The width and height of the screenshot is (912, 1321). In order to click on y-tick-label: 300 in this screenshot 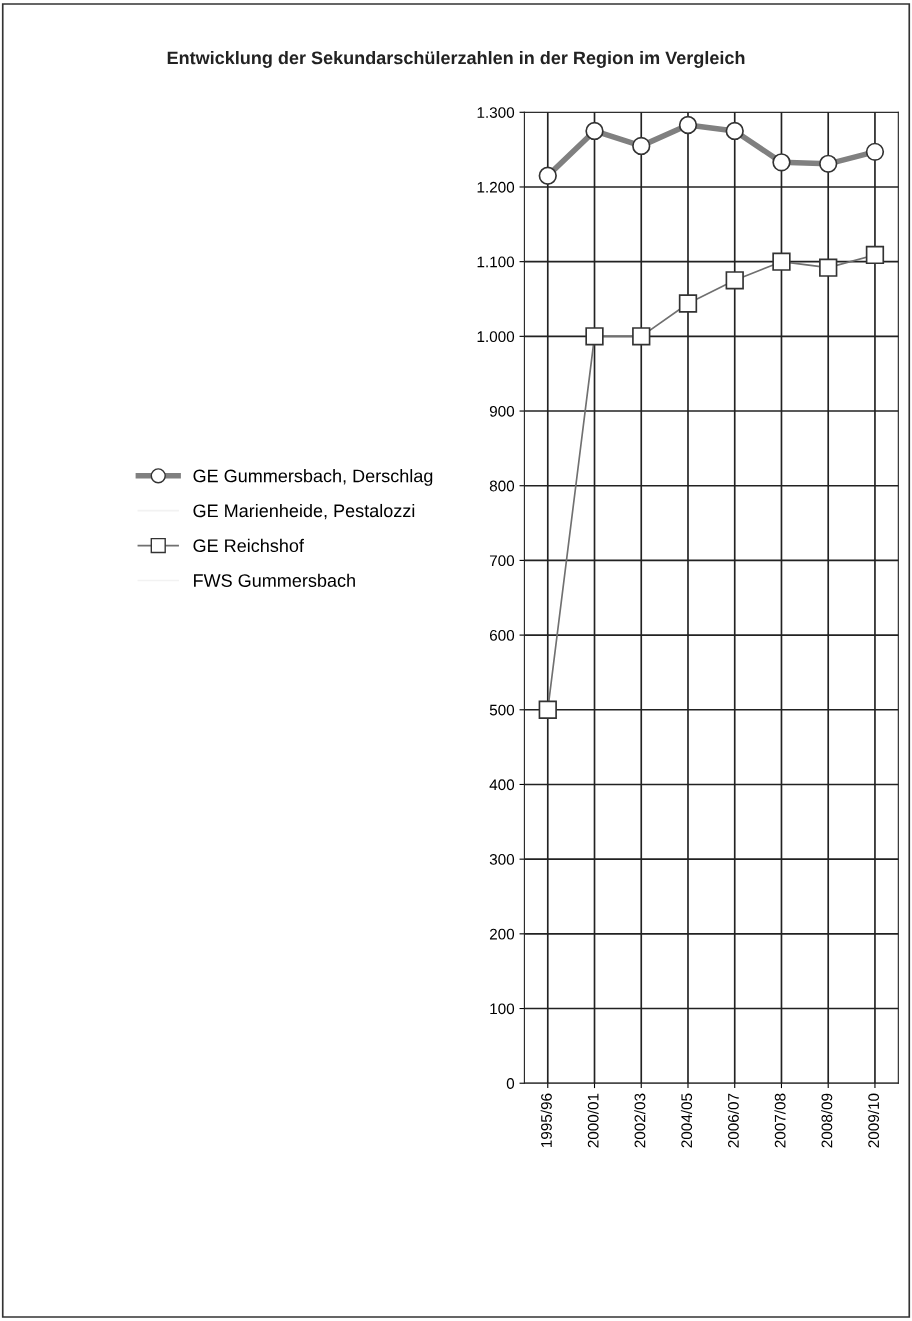, I will do `click(502, 859)`.